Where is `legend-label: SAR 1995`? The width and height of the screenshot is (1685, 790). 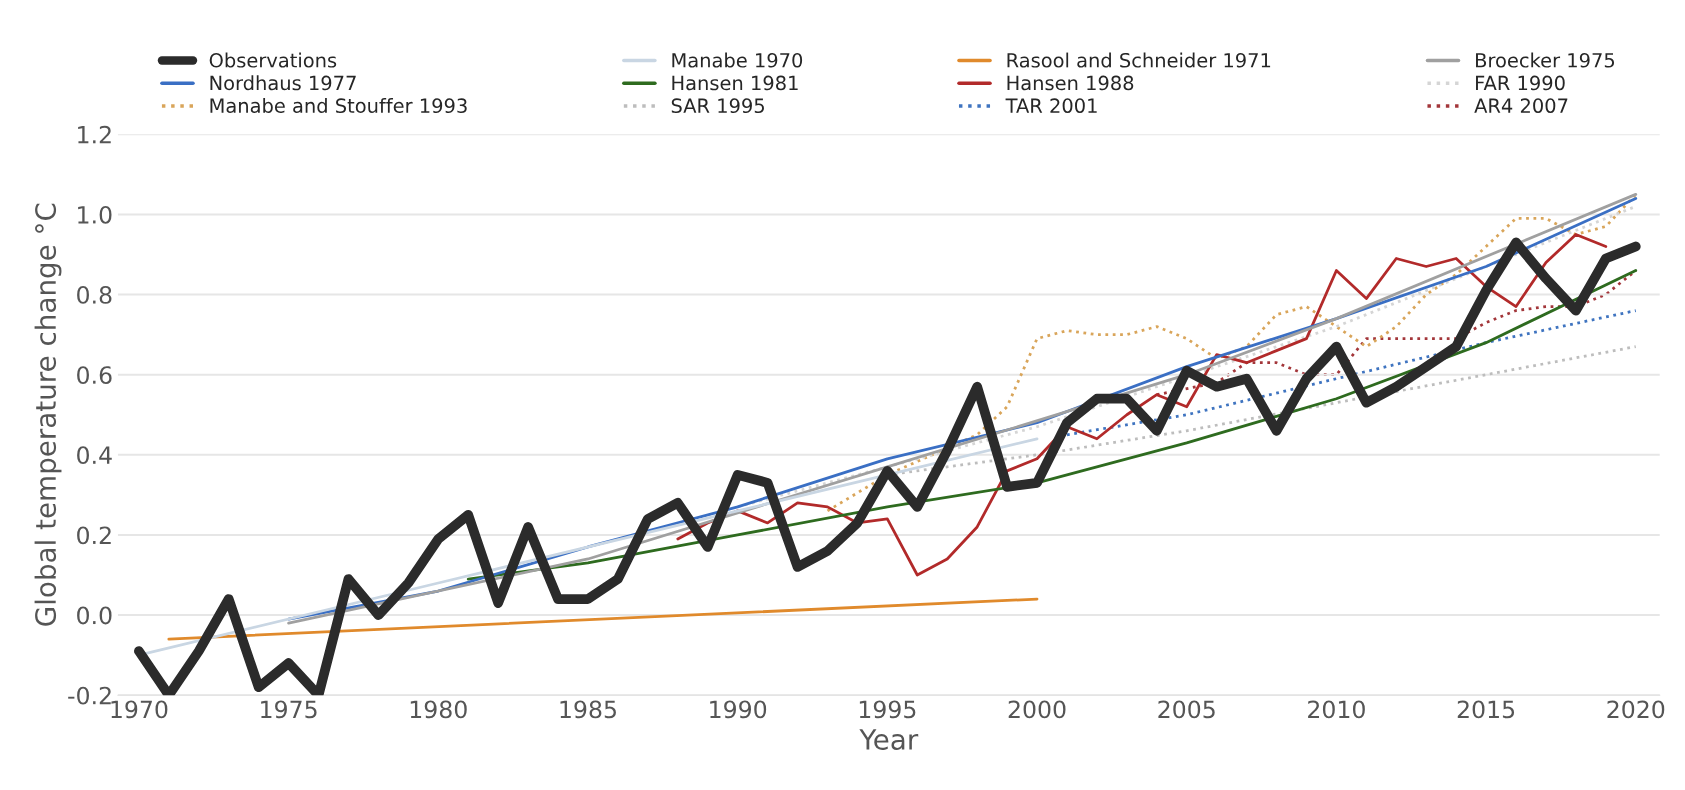 legend-label: SAR 1995 is located at coordinates (717, 106).